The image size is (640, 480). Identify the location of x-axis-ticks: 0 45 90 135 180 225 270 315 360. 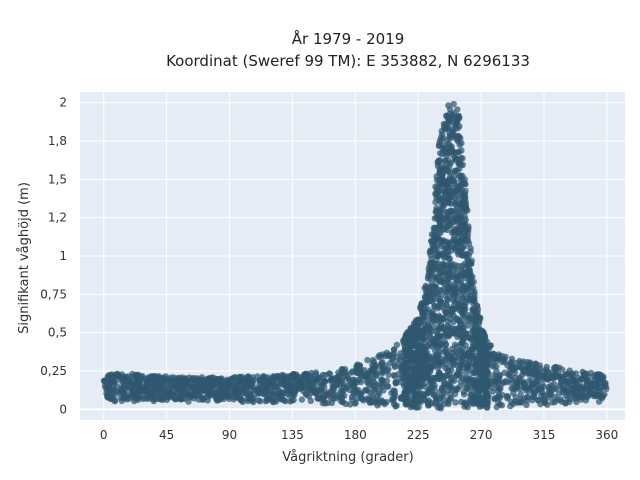
(359, 435).